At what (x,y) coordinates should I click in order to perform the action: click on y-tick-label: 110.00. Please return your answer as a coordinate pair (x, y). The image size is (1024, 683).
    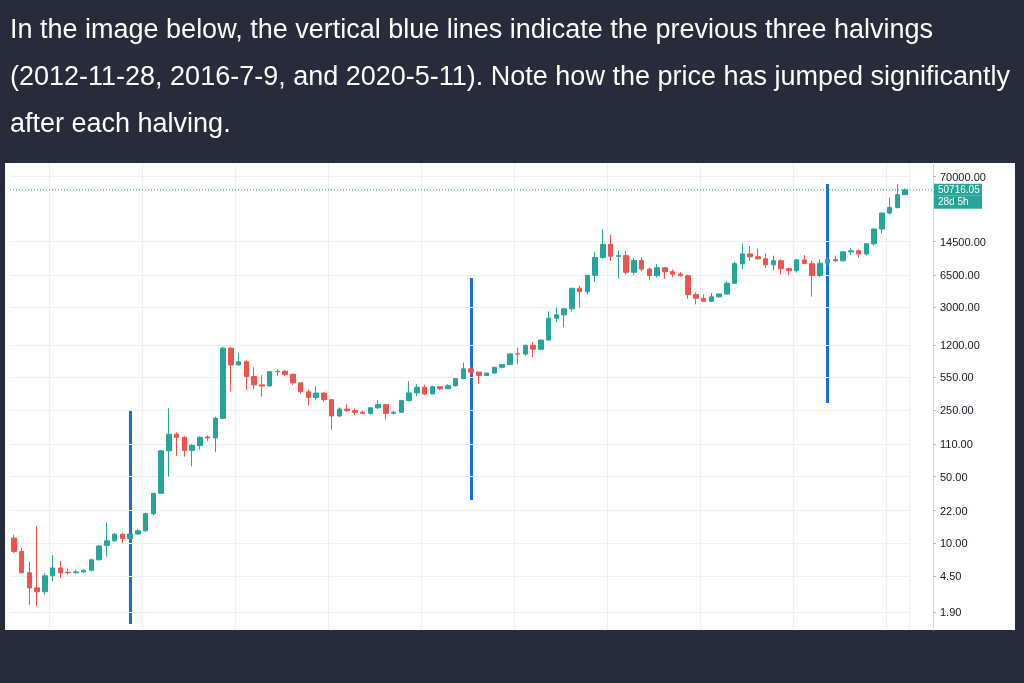
    Looking at the image, I should click on (956, 443).